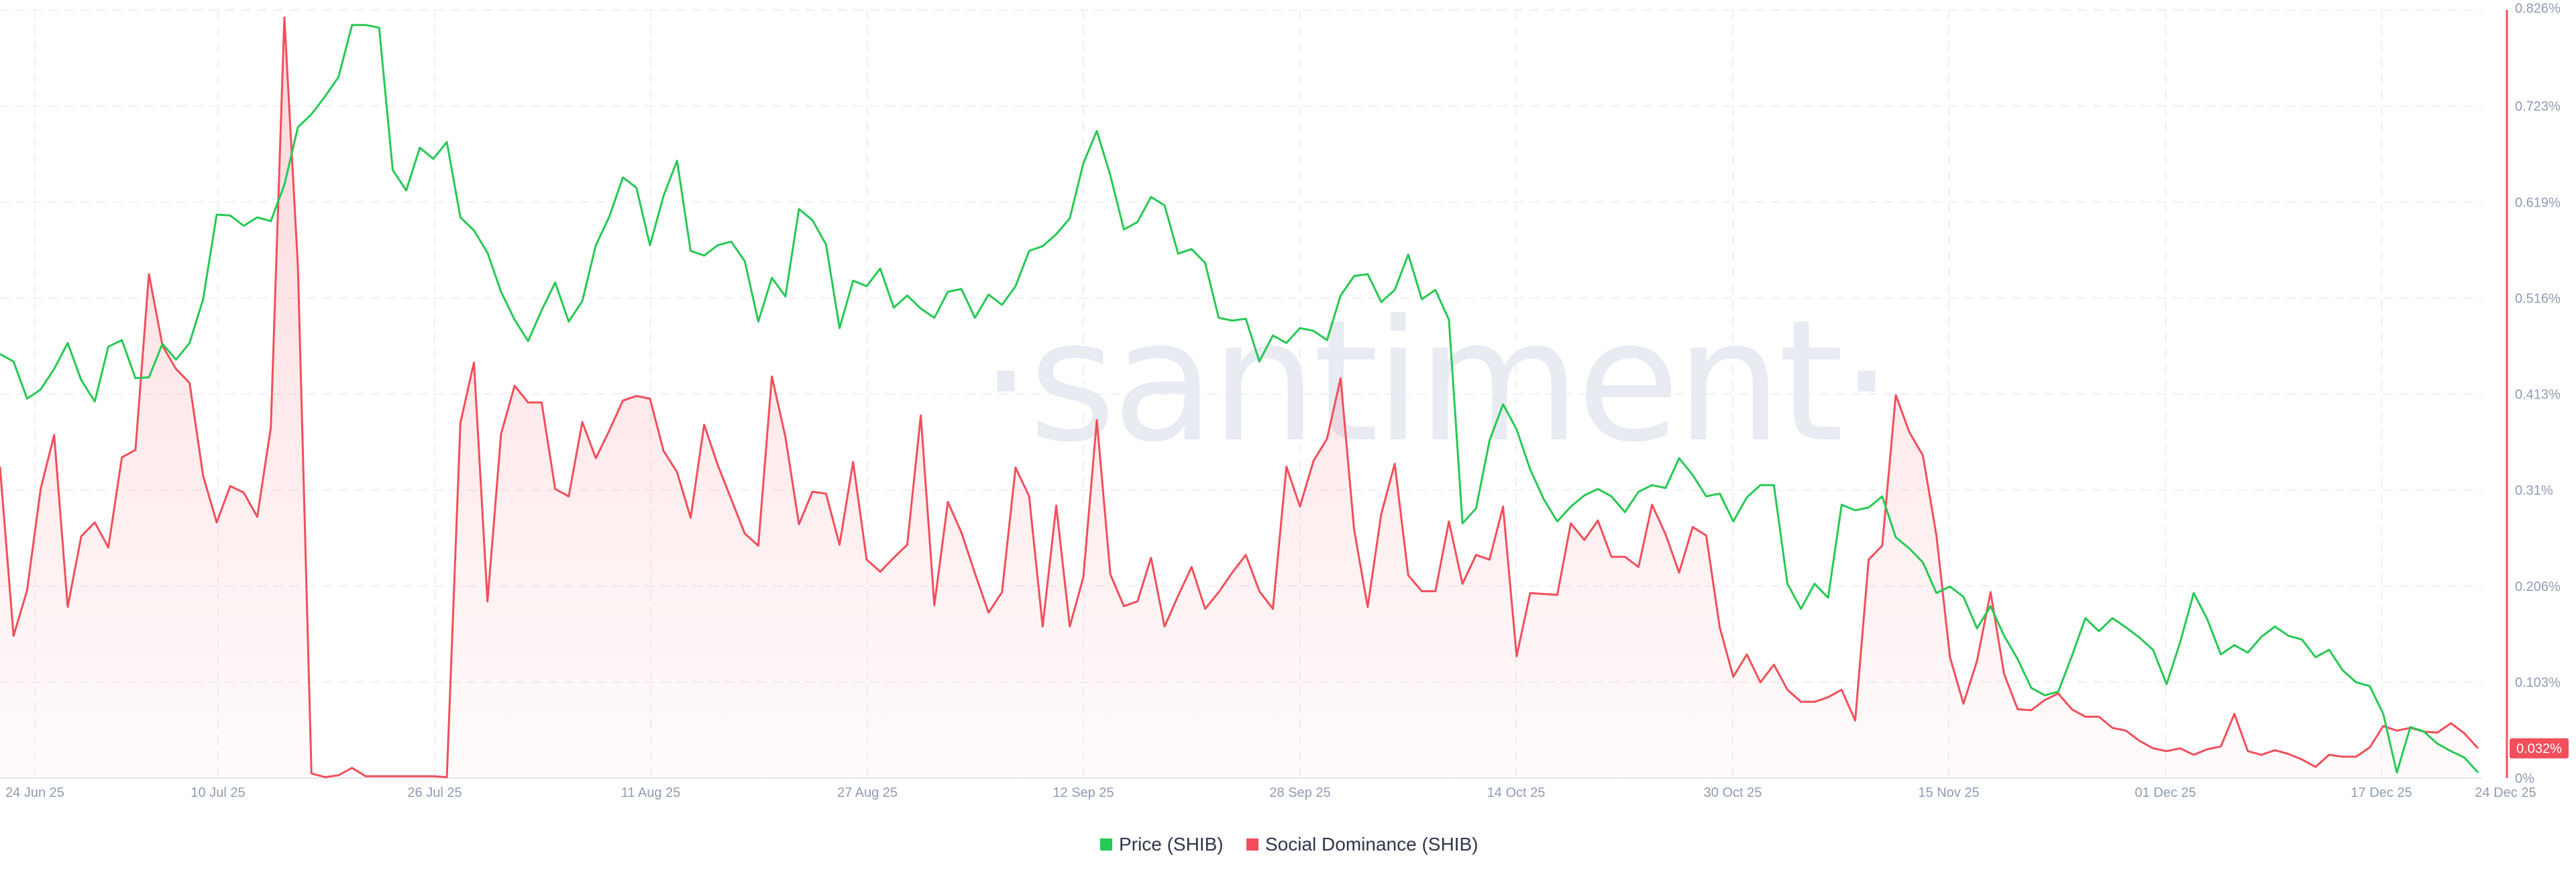  Describe the element at coordinates (1516, 793) in the screenshot. I see `x-tick-label: 14 Oct 25` at that location.